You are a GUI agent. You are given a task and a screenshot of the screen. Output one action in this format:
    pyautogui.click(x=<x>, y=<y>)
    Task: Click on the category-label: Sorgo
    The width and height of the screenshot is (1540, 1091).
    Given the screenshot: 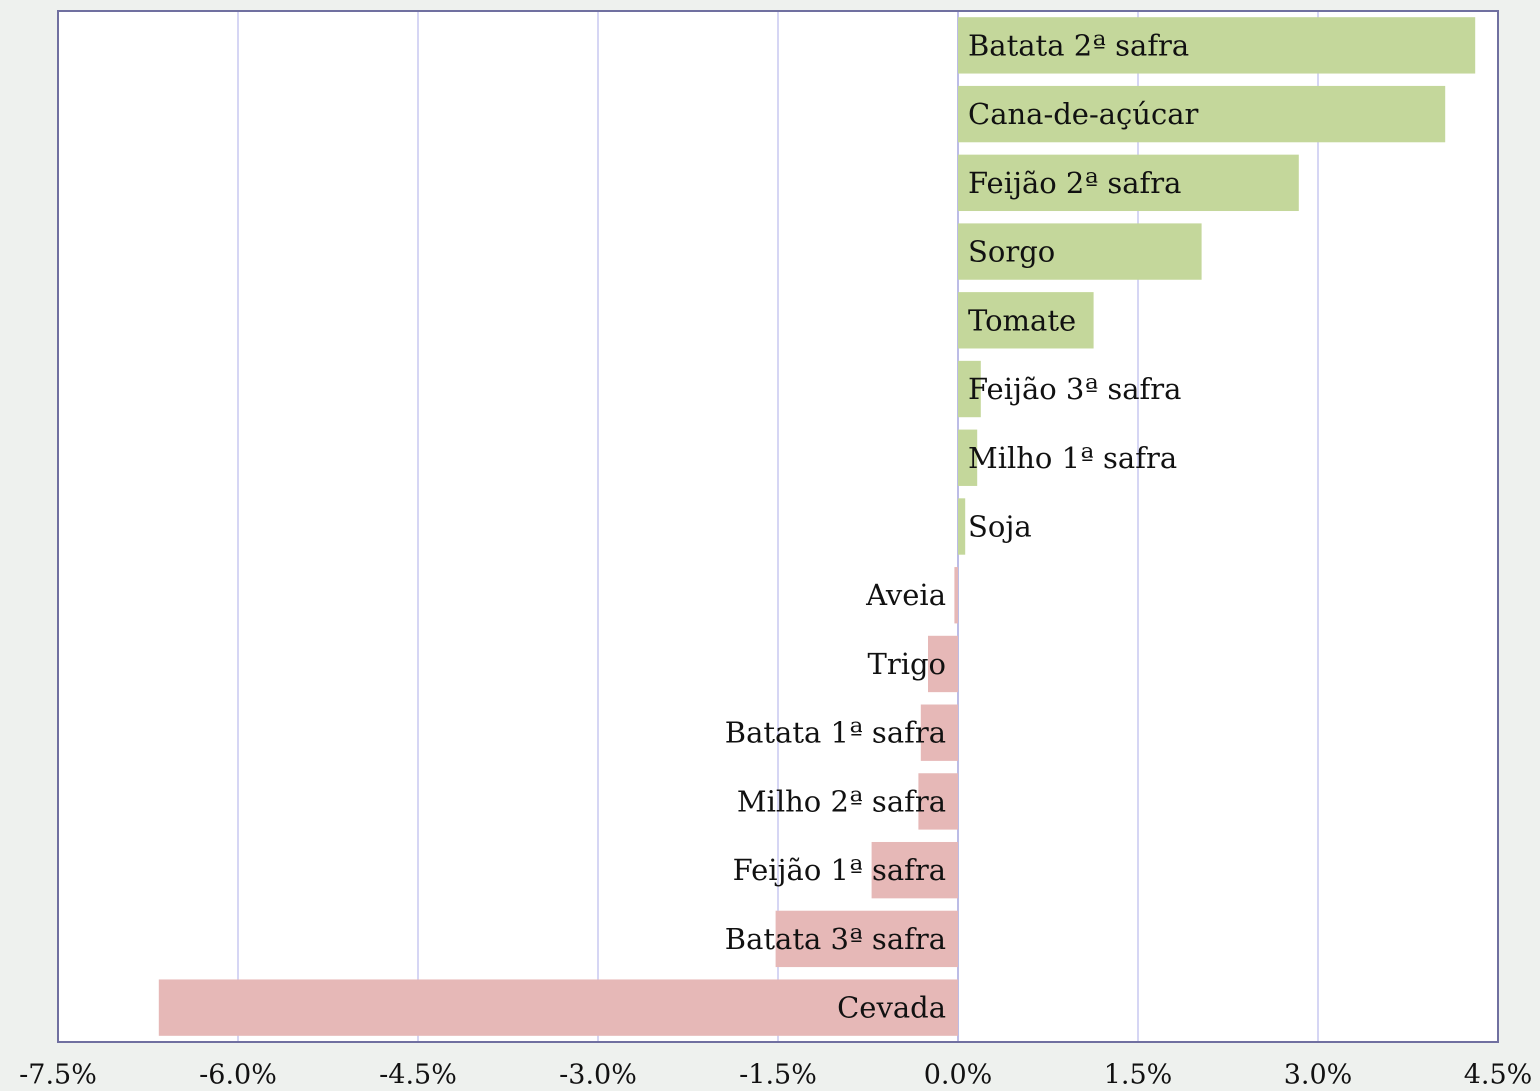 What is the action you would take?
    pyautogui.click(x=1011, y=252)
    